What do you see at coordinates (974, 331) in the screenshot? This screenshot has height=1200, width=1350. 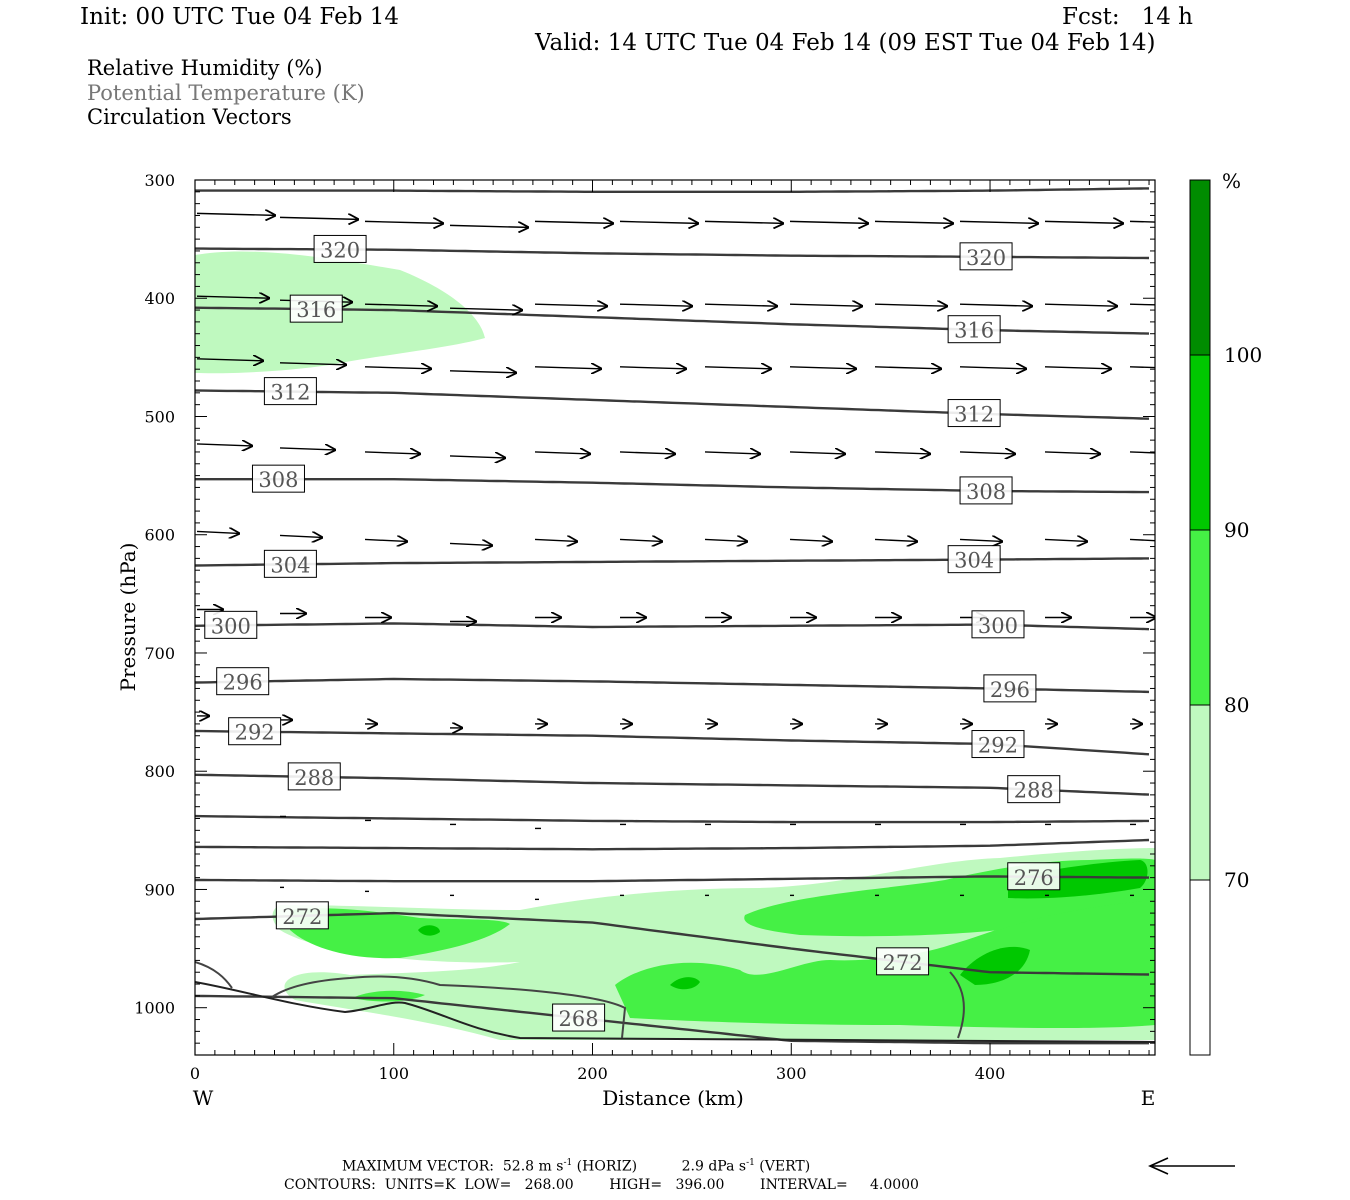 I see `contour-label-316: 316` at bounding box center [974, 331].